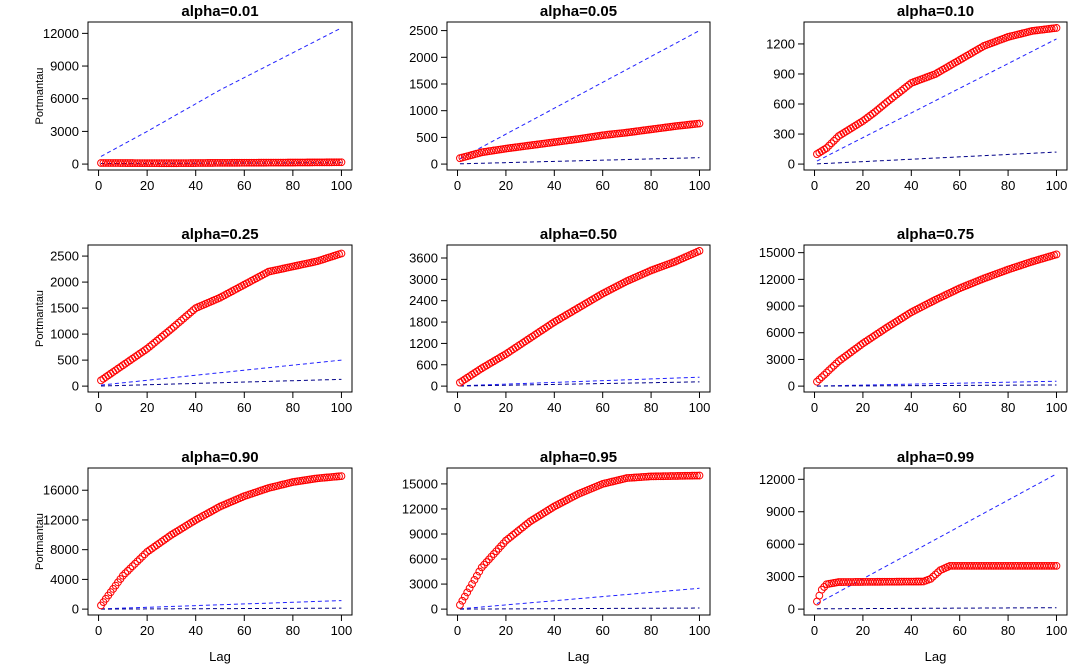  I want to click on y-tick-label: 1000, so click(423, 110).